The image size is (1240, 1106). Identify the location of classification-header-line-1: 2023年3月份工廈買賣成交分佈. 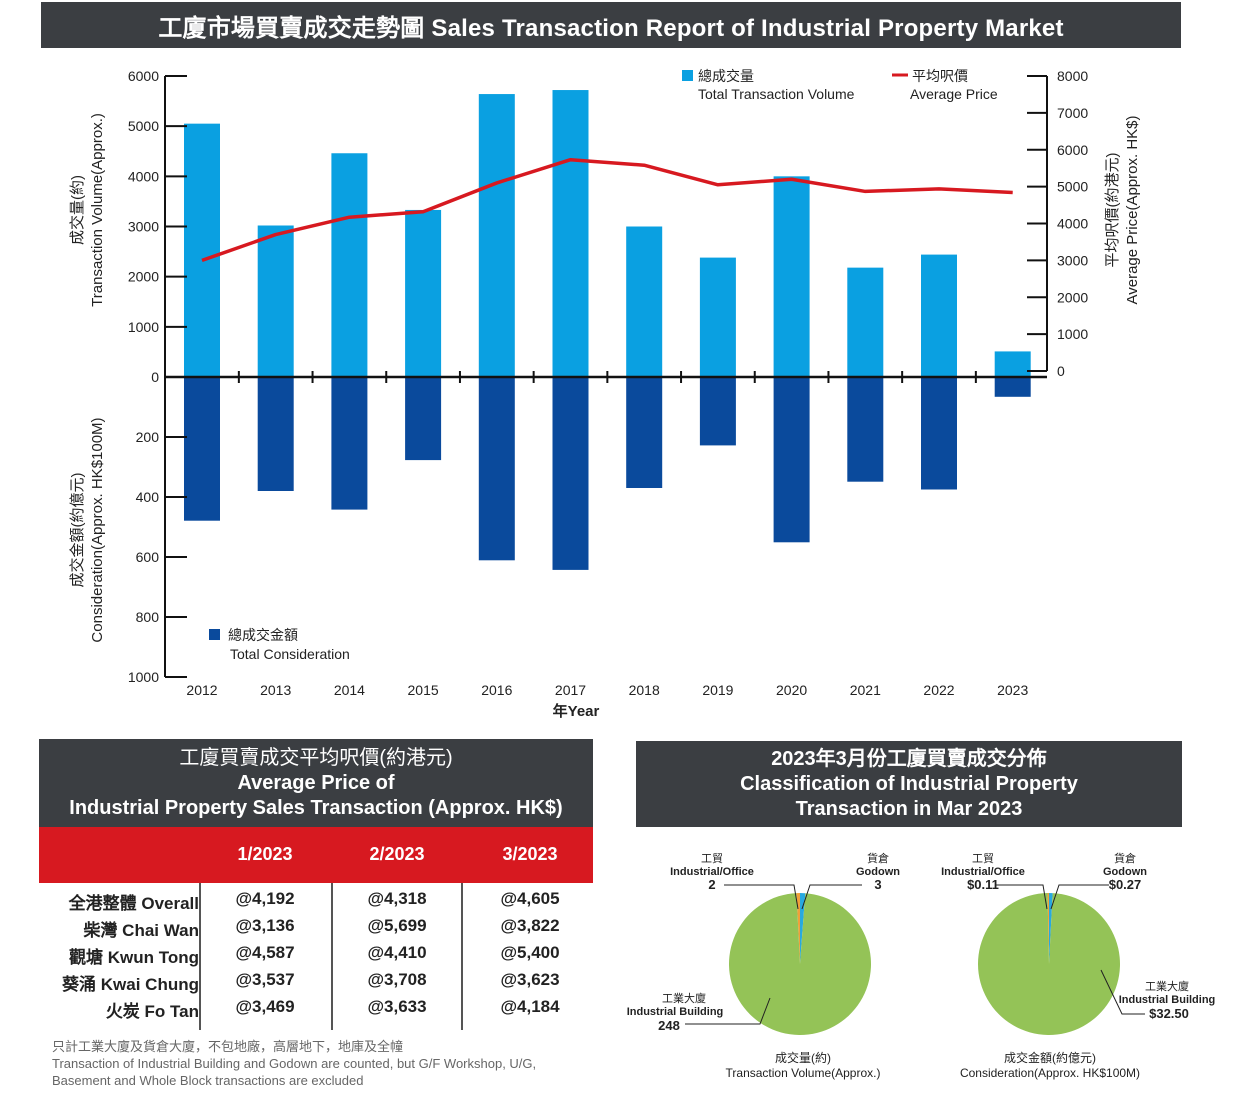
(909, 758).